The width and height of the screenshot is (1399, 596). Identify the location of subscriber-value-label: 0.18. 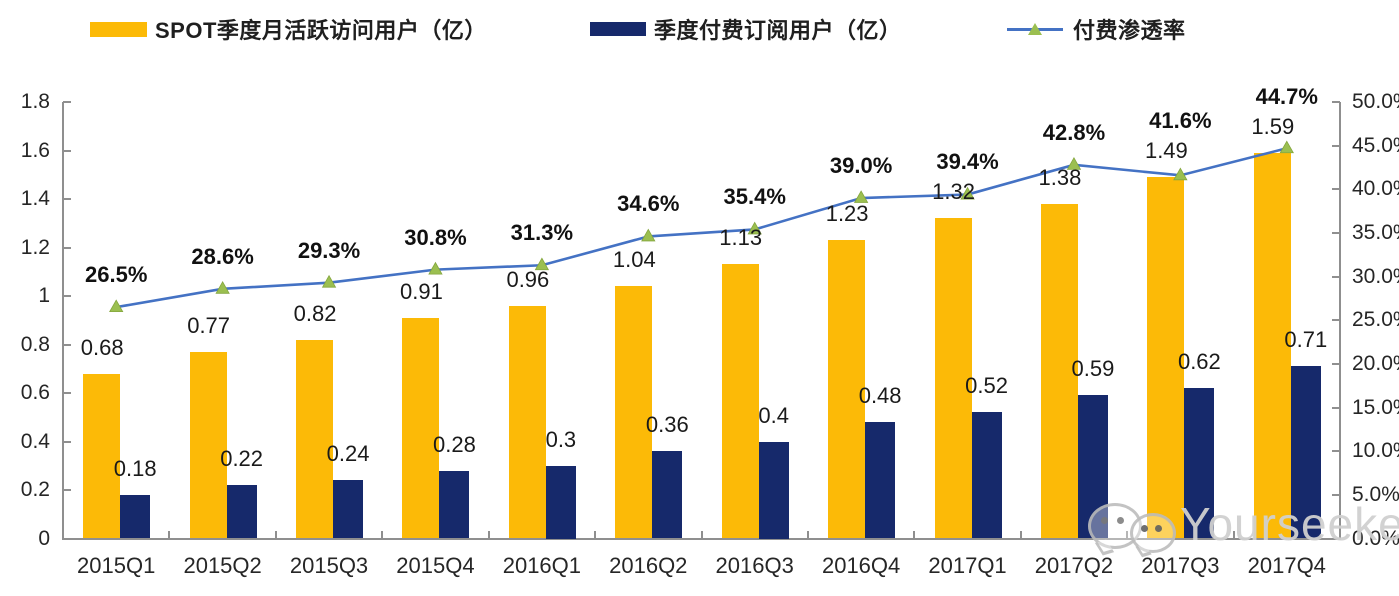
(135, 468).